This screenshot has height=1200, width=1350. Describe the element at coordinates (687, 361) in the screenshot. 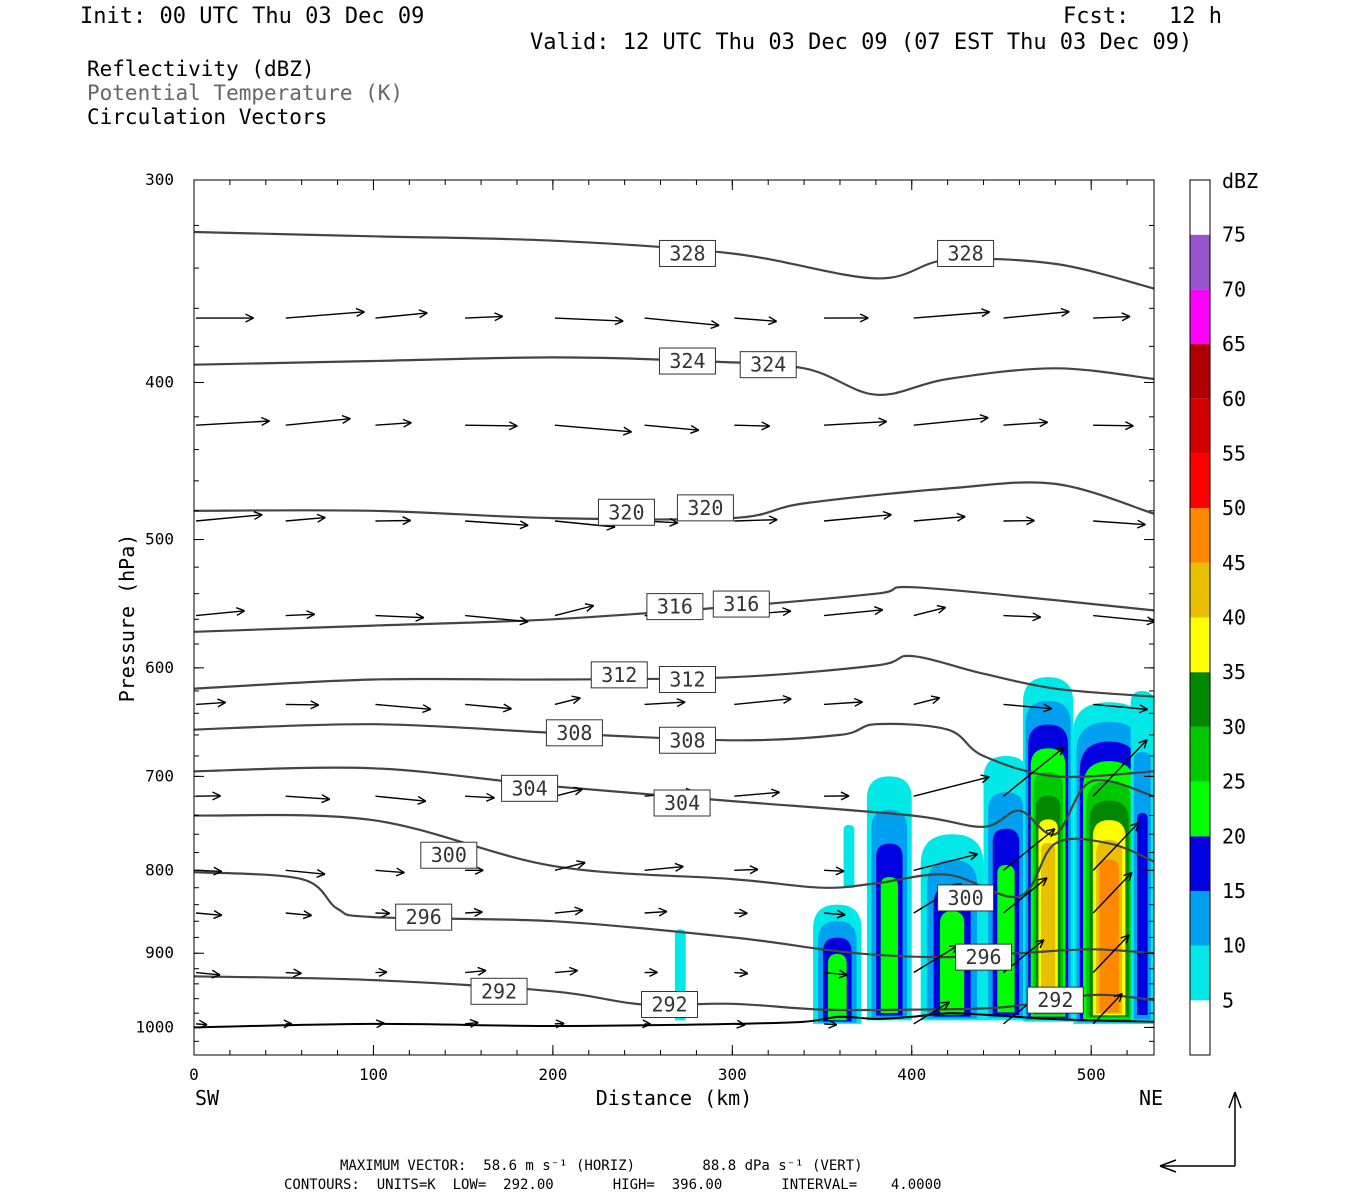

I see `theta-label-324-0: 324` at that location.